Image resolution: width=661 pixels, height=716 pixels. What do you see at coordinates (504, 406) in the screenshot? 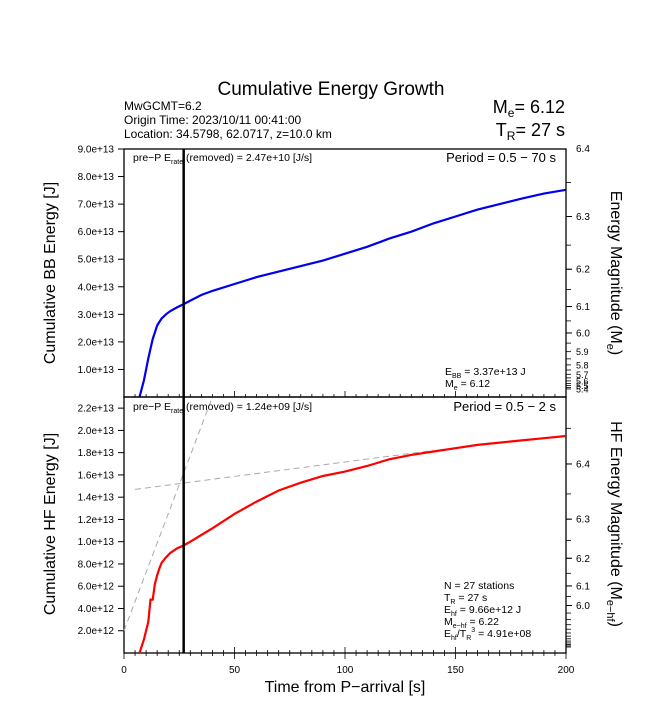
I see `hf-period-label: Period = 0.5 − 2 s` at bounding box center [504, 406].